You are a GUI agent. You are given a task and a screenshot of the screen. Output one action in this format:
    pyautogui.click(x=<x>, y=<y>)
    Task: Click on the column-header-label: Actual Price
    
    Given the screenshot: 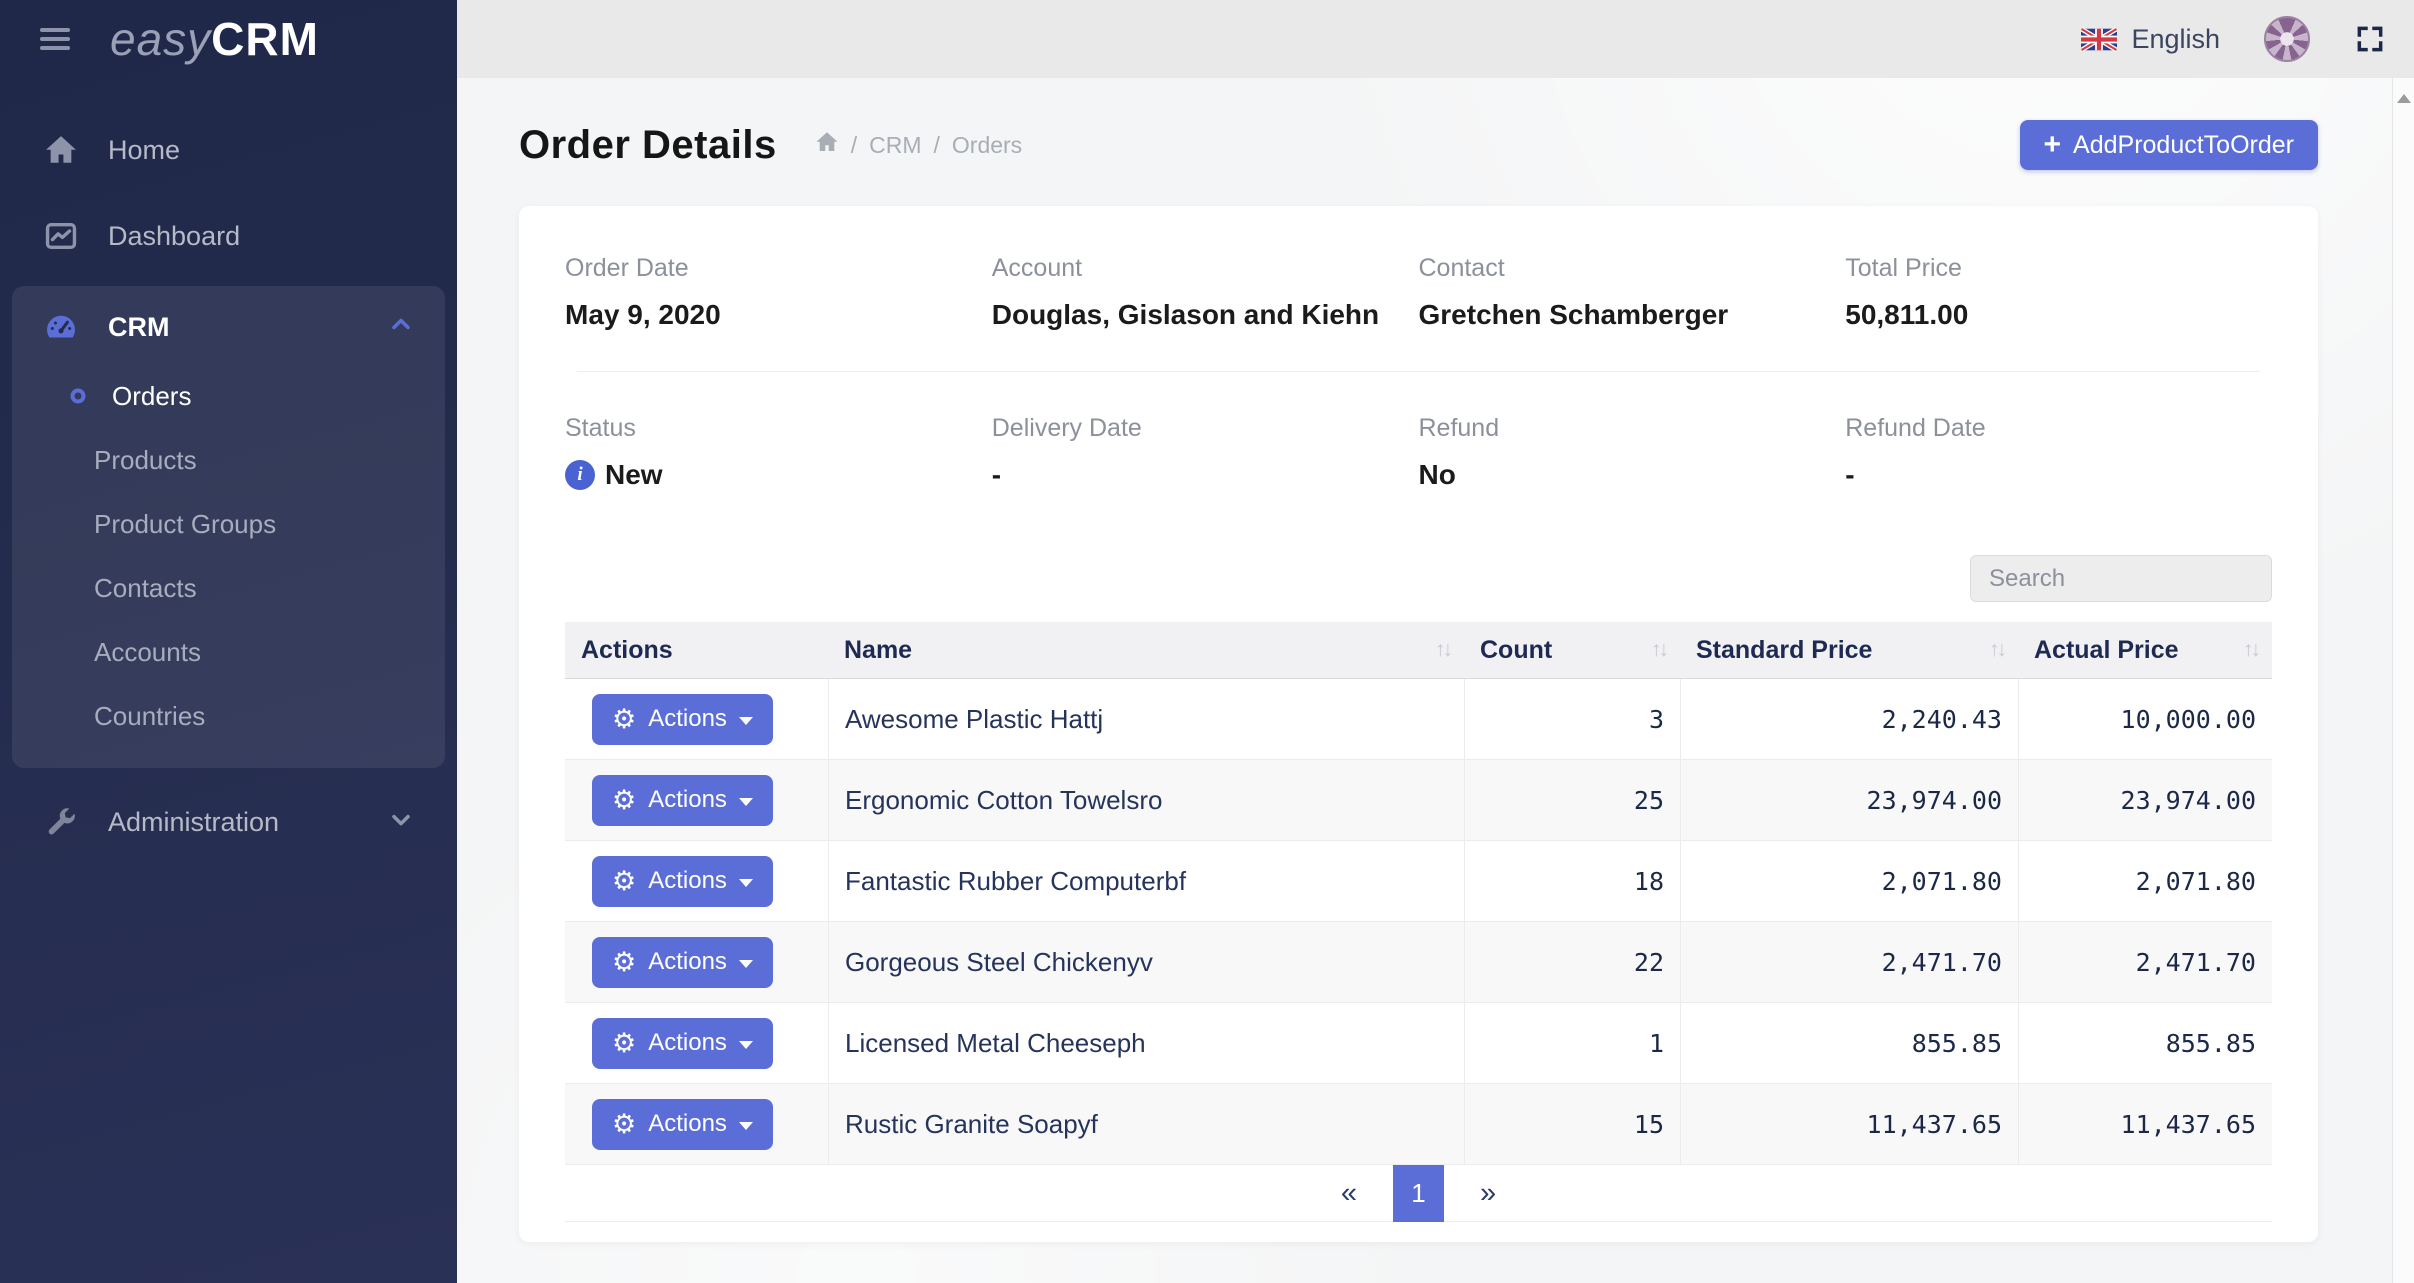 What is the action you would take?
    pyautogui.click(x=2106, y=649)
    